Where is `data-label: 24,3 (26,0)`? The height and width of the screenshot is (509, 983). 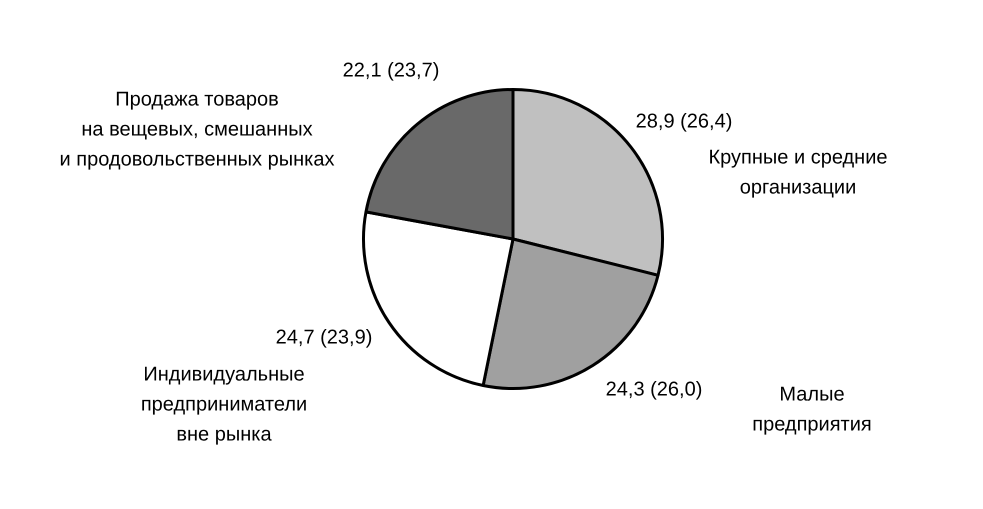 data-label: 24,3 (26,0) is located at coordinates (654, 389).